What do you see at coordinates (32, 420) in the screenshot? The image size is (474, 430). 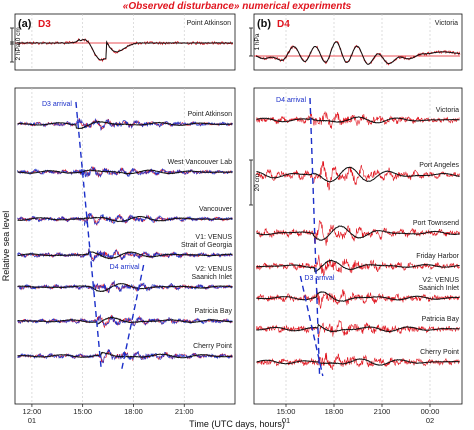 I see `panel-a-x-day-label: 01` at bounding box center [32, 420].